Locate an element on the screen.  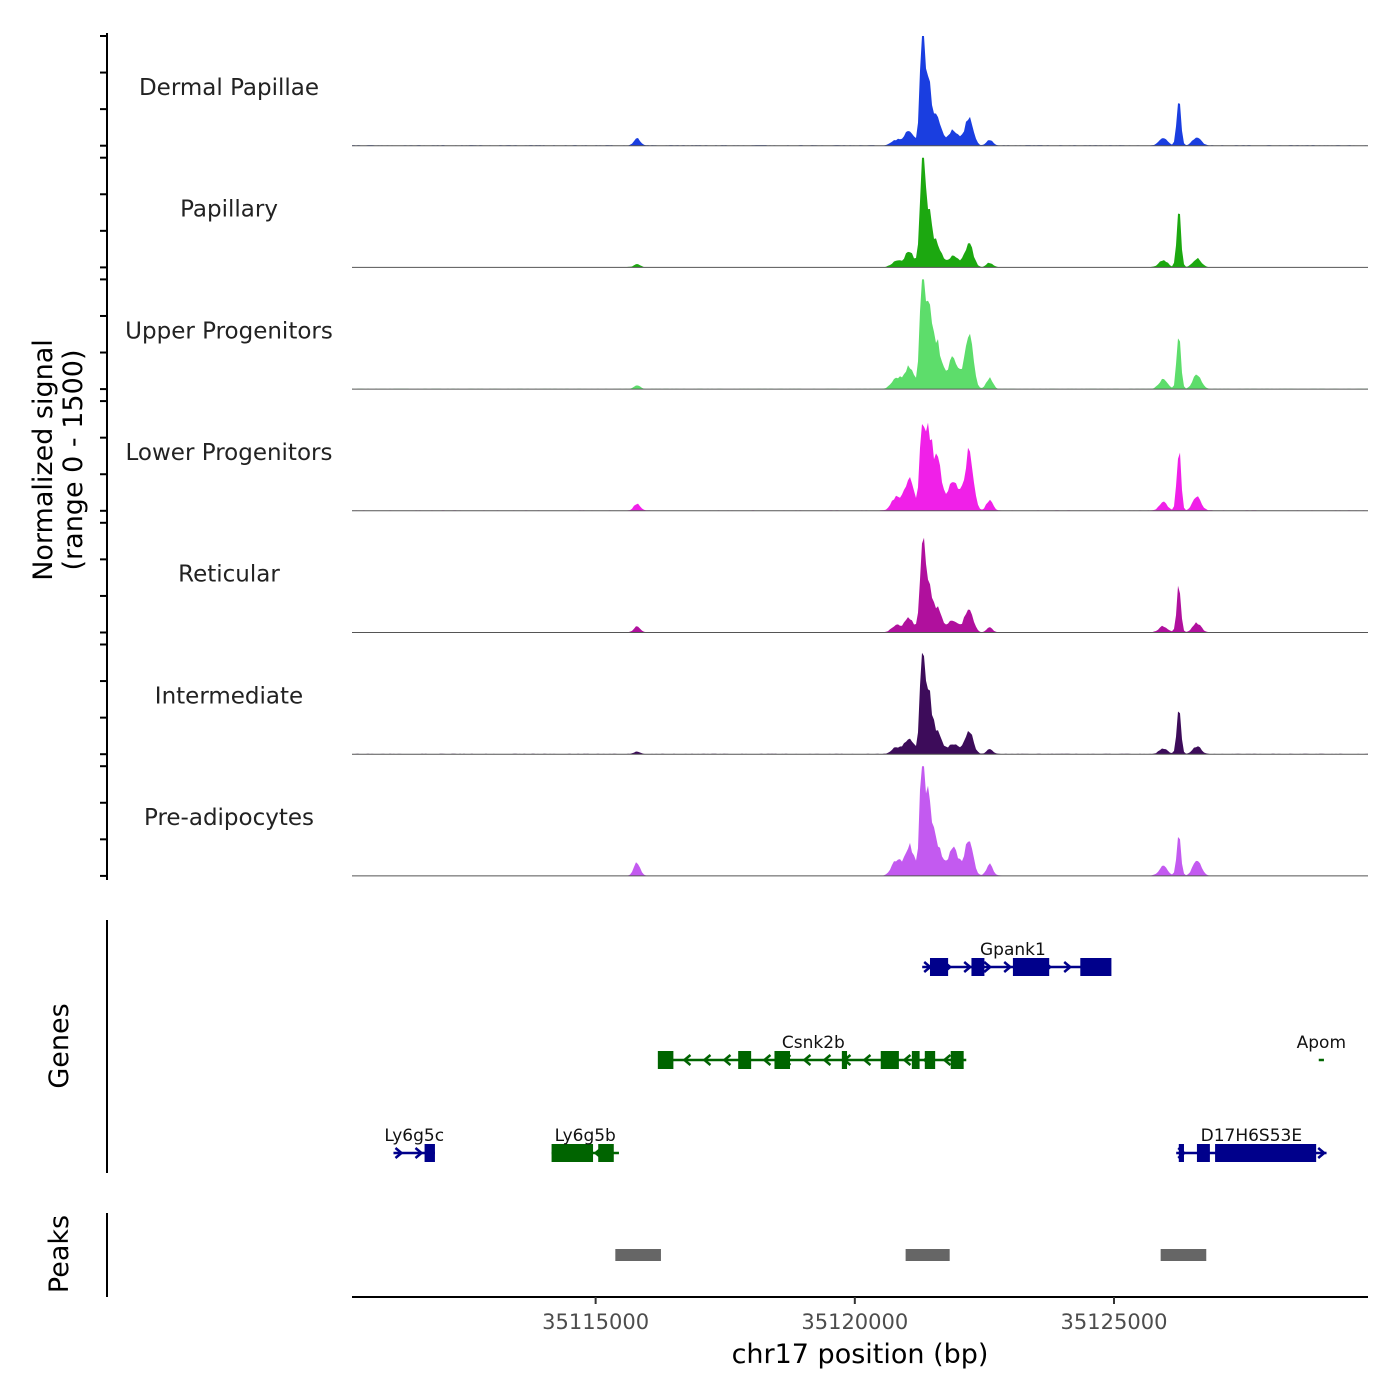
track-intermediate: Intermediate is located at coordinates (761, 703).